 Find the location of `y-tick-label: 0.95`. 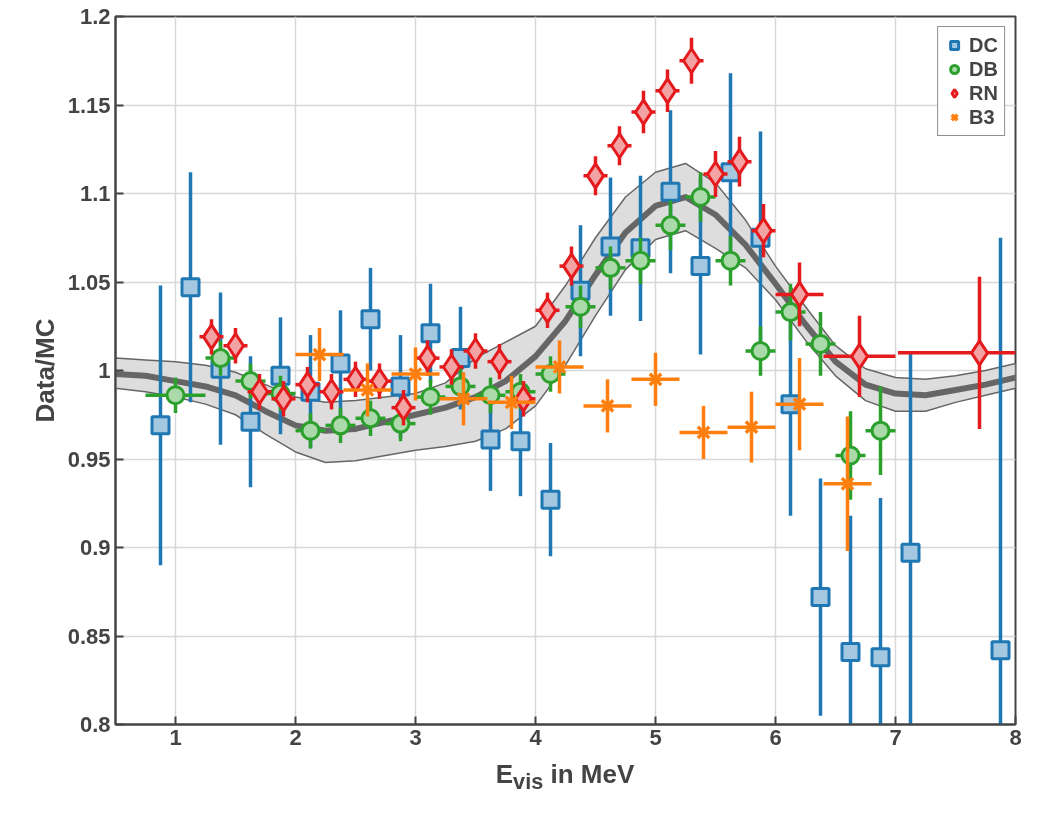

y-tick-label: 0.95 is located at coordinates (89, 459).